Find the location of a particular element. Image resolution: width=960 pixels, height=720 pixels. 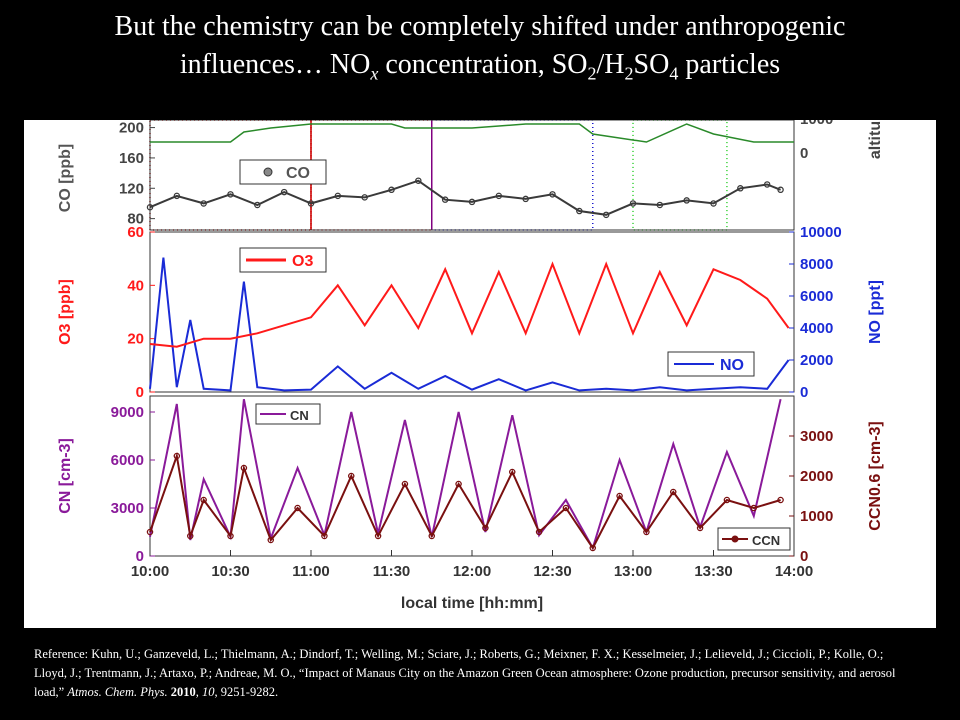

no-axis-tick-label: 2000 is located at coordinates (816, 360).